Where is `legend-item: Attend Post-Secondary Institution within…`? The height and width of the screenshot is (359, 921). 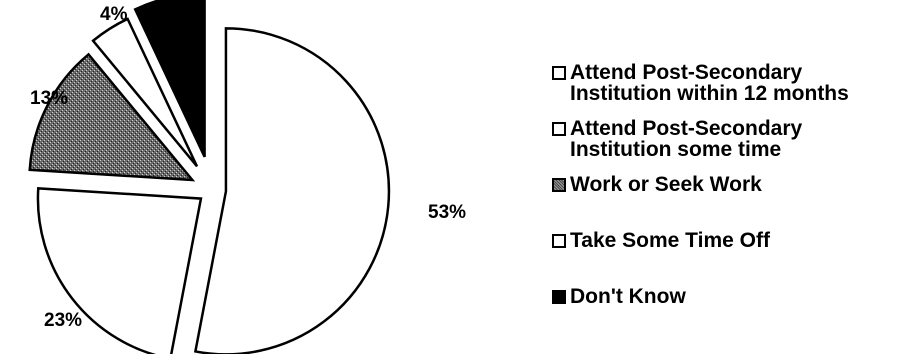
legend-item: Attend Post-Secondary Institution within… is located at coordinates (700, 83).